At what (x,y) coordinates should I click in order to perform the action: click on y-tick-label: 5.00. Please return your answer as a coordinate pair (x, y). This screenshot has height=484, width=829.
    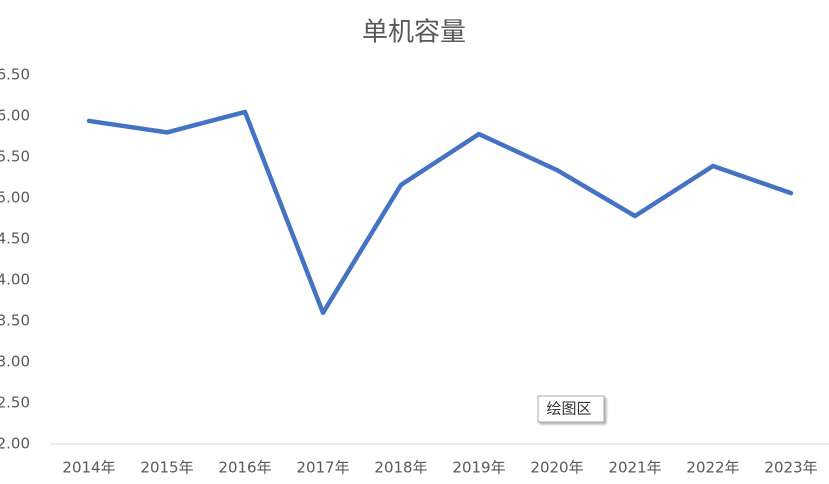
    Looking at the image, I should click on (15, 198).